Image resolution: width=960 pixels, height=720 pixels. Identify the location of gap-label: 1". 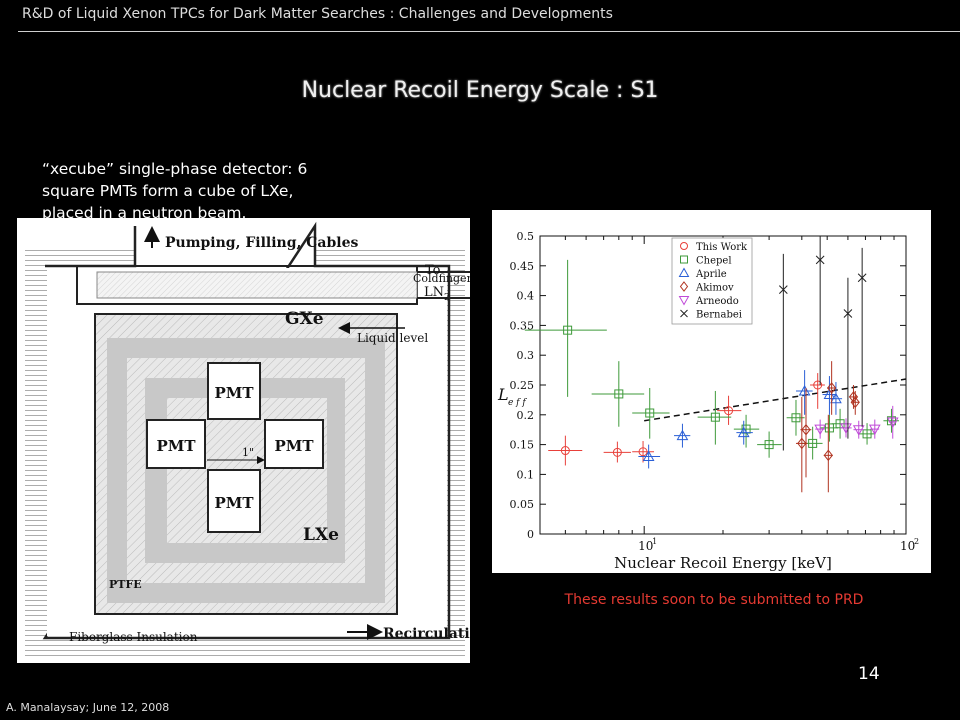
(248, 452).